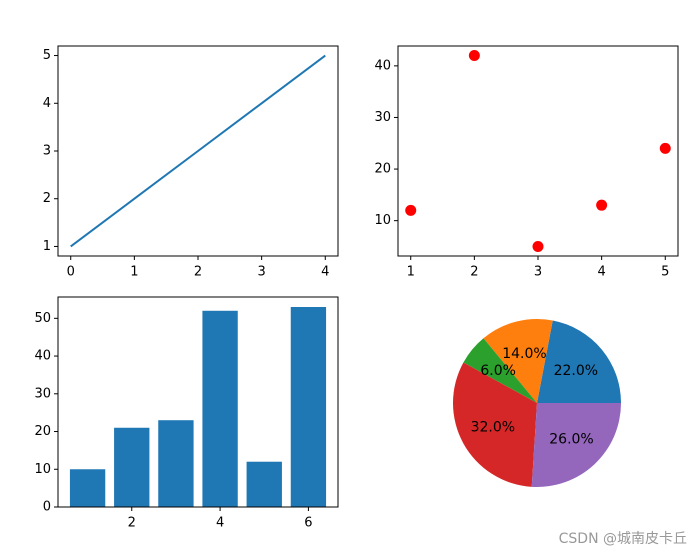 The height and width of the screenshot is (556, 697). What do you see at coordinates (493, 427) in the screenshot?
I see `pie-label: 32.0%` at bounding box center [493, 427].